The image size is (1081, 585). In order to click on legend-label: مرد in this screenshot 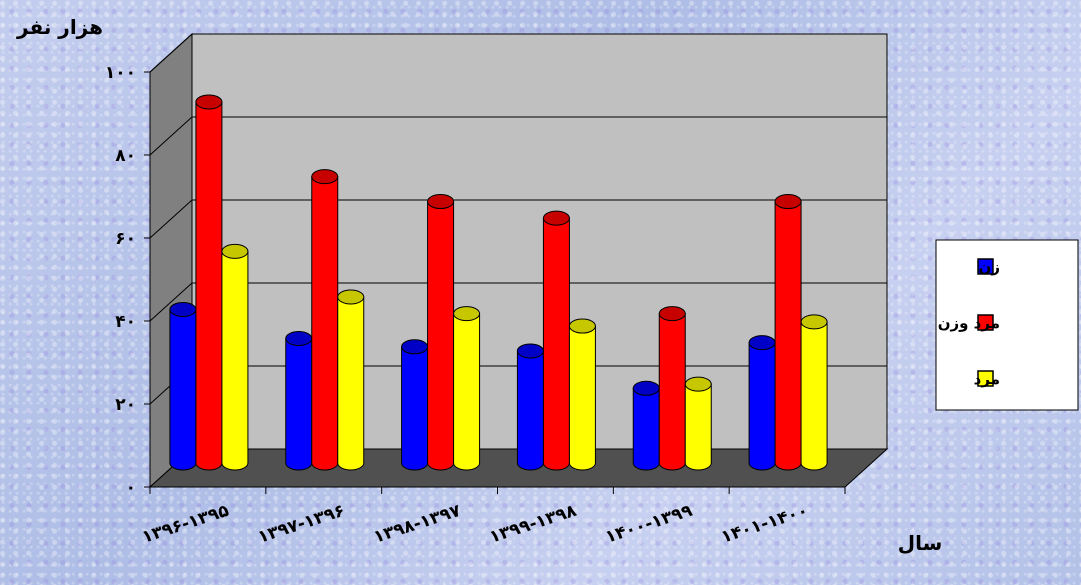, I will do `click(987, 379)`.